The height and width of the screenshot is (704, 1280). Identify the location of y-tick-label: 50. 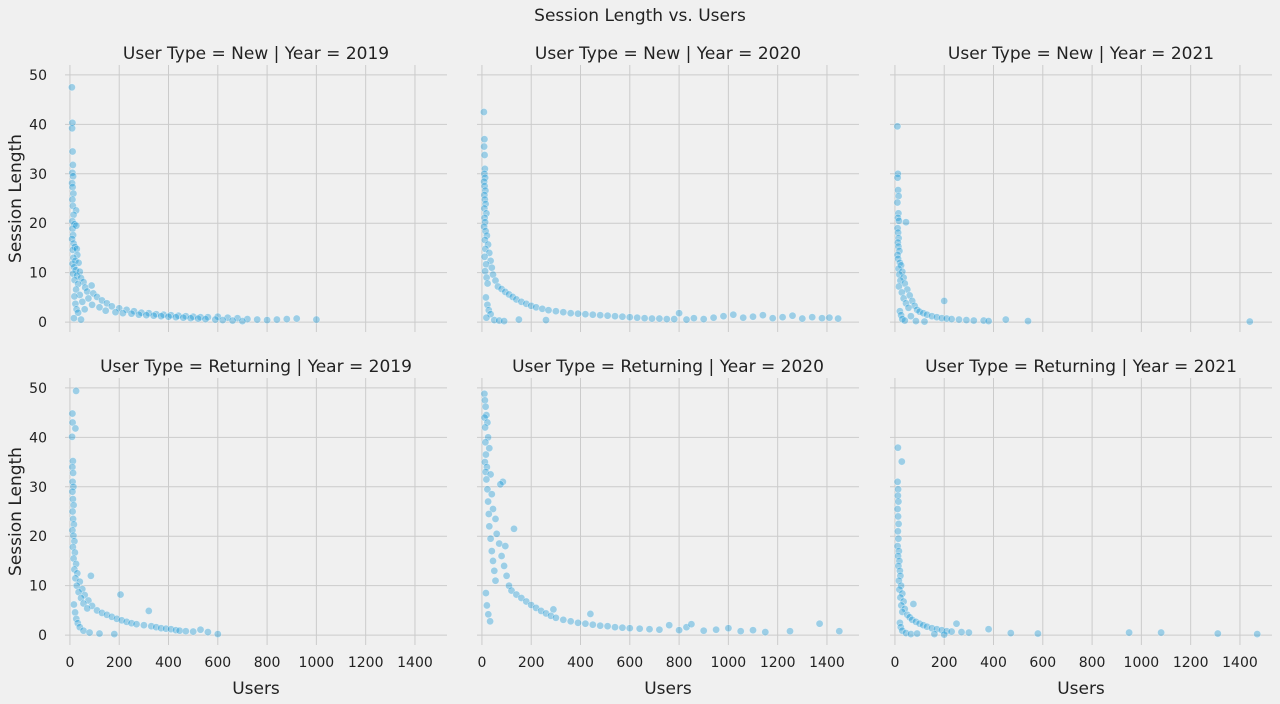
(38, 389).